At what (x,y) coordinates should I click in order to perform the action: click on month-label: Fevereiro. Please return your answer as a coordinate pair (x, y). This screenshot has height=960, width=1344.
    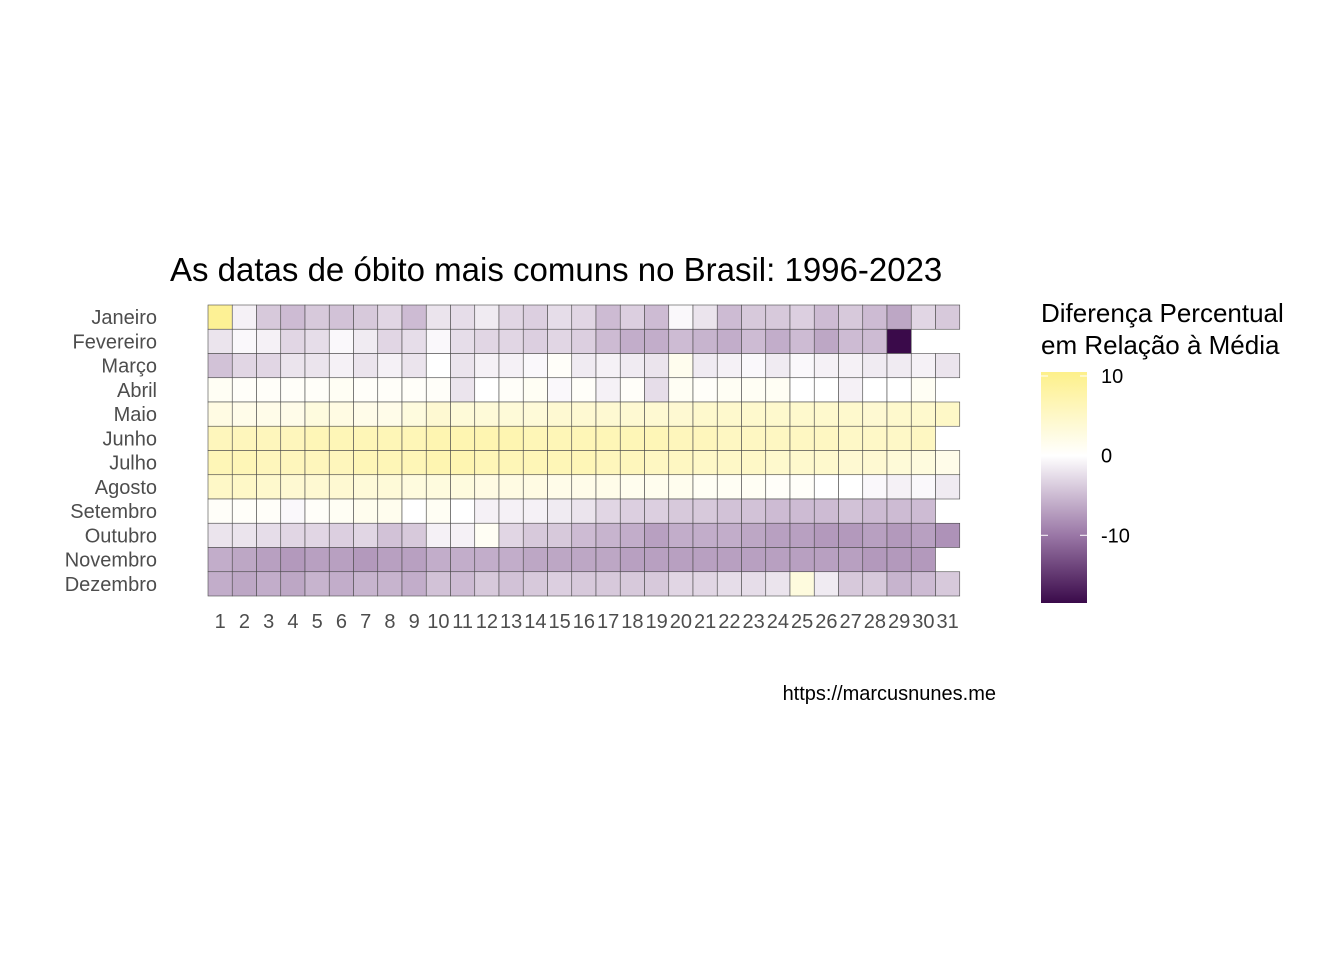
    Looking at the image, I should click on (115, 342).